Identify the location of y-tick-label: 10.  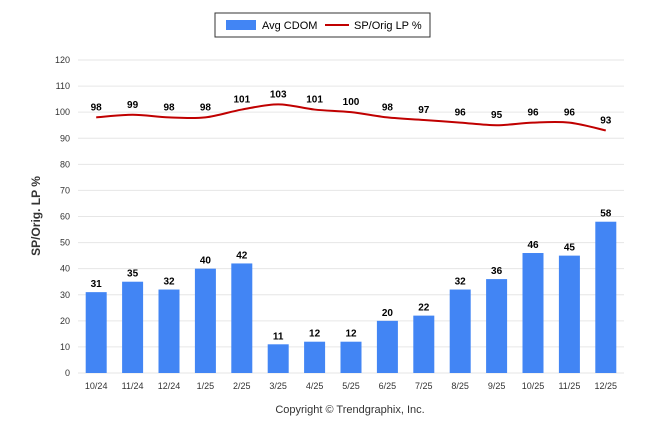
(65, 347).